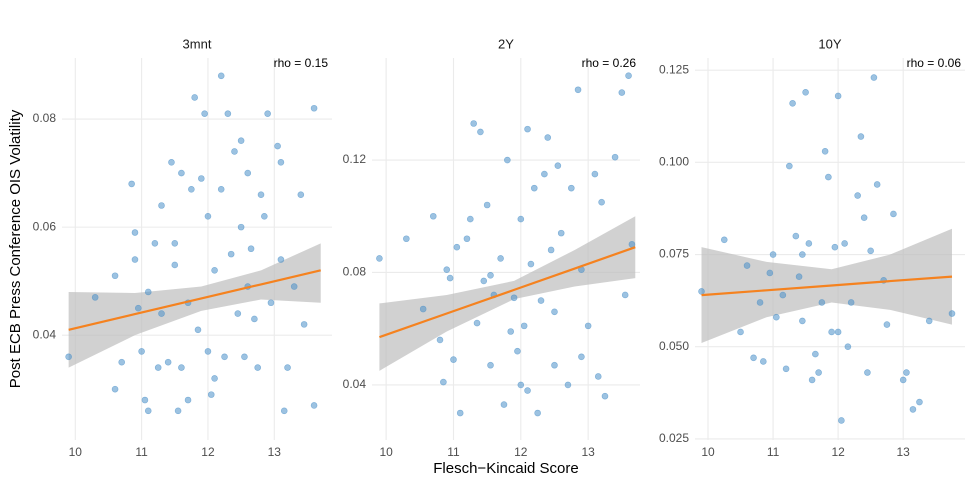 The width and height of the screenshot is (972, 491). Describe the element at coordinates (506, 43) in the screenshot. I see `panel-title: 2Y` at that location.